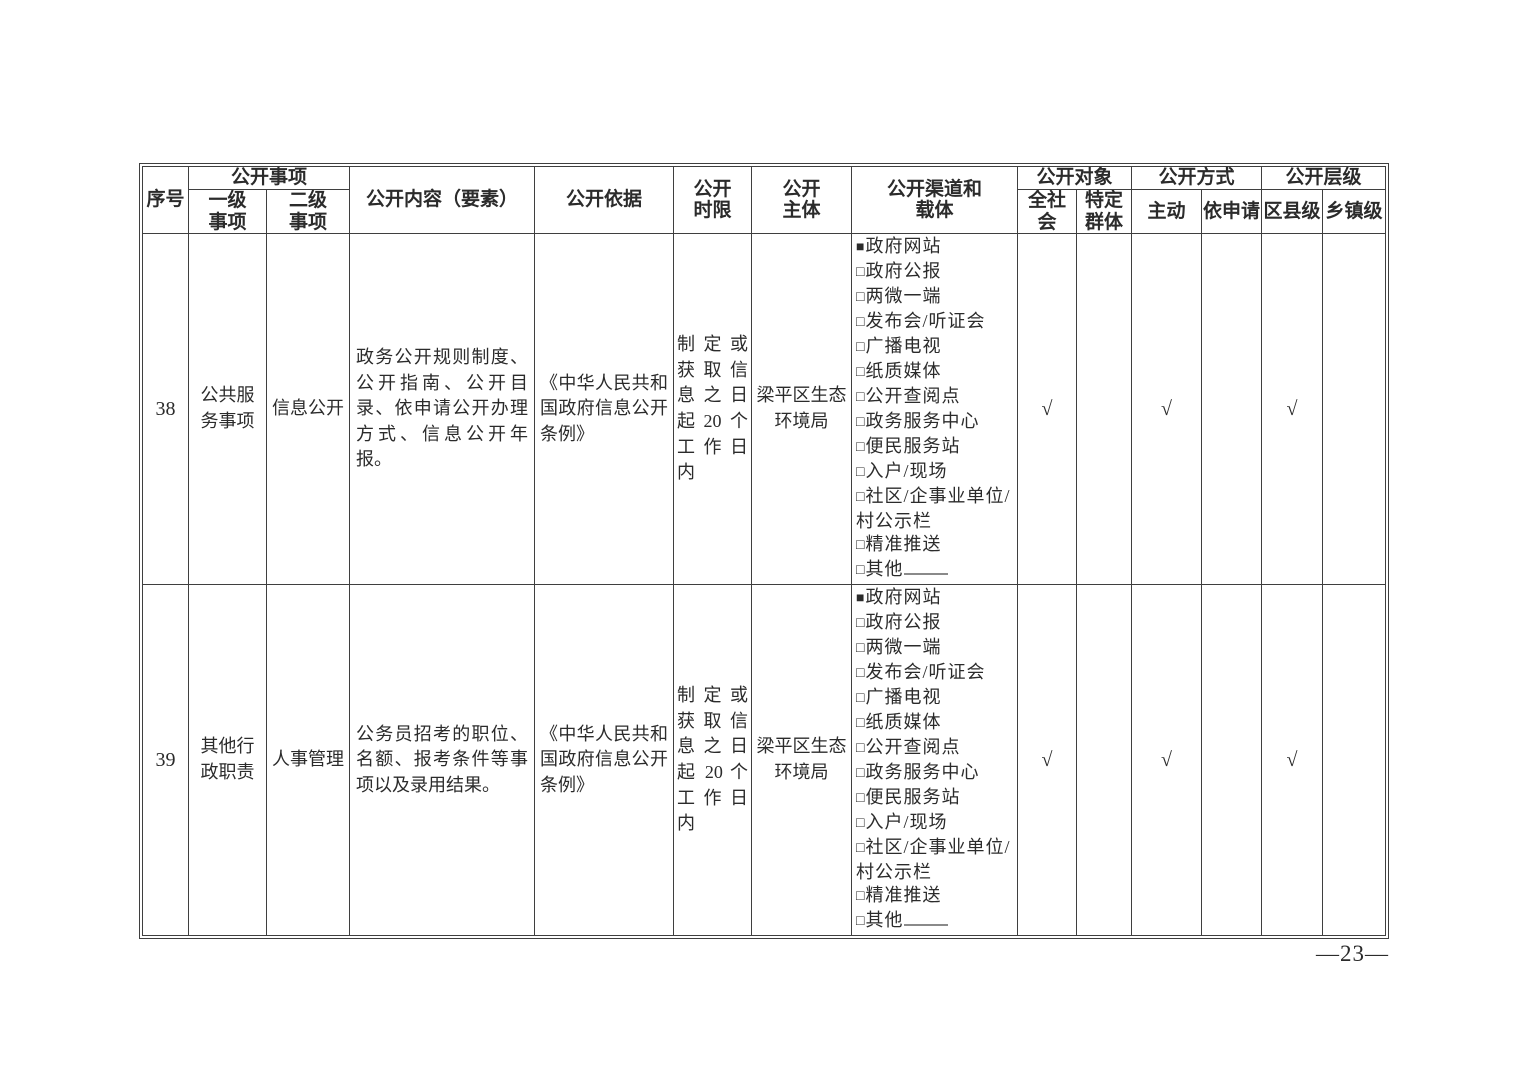  What do you see at coordinates (1231, 760) in the screenshot?
I see `cell-check-method-request` at bounding box center [1231, 760].